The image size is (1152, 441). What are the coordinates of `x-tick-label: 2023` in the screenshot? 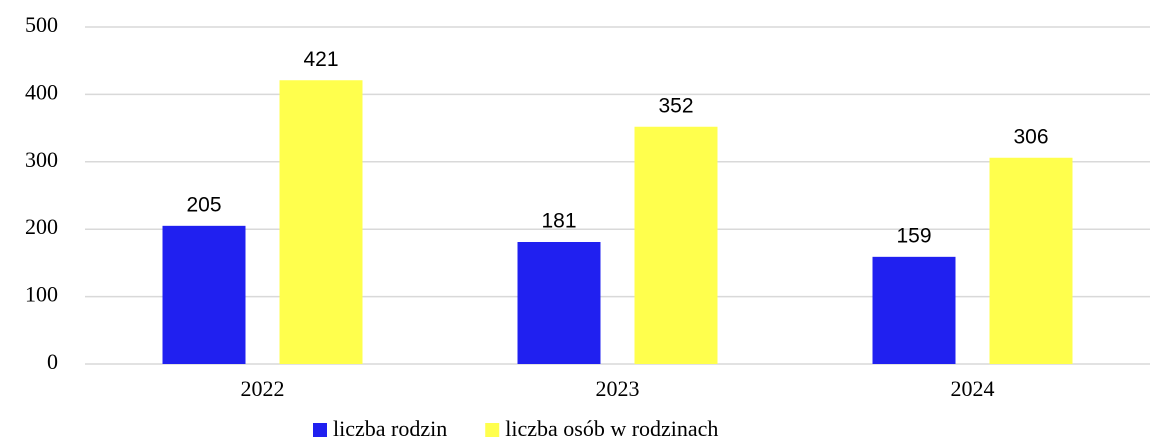 It's located at (618, 388).